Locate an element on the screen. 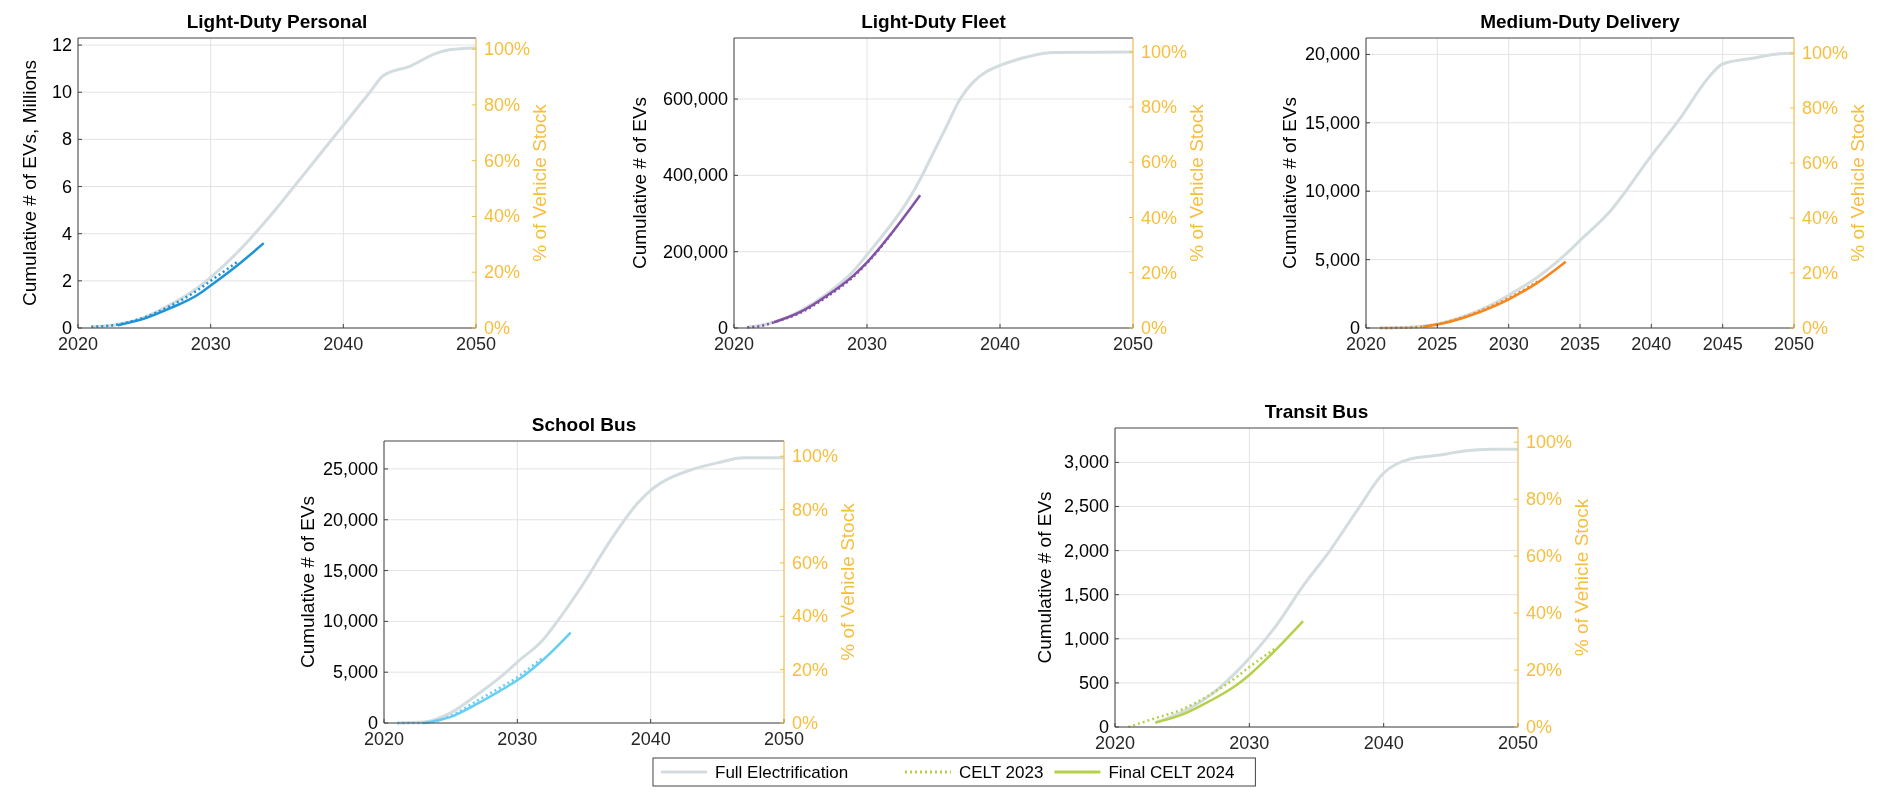 The image size is (1886, 801). chart-title: Light-Duty Personal is located at coordinates (277, 21).